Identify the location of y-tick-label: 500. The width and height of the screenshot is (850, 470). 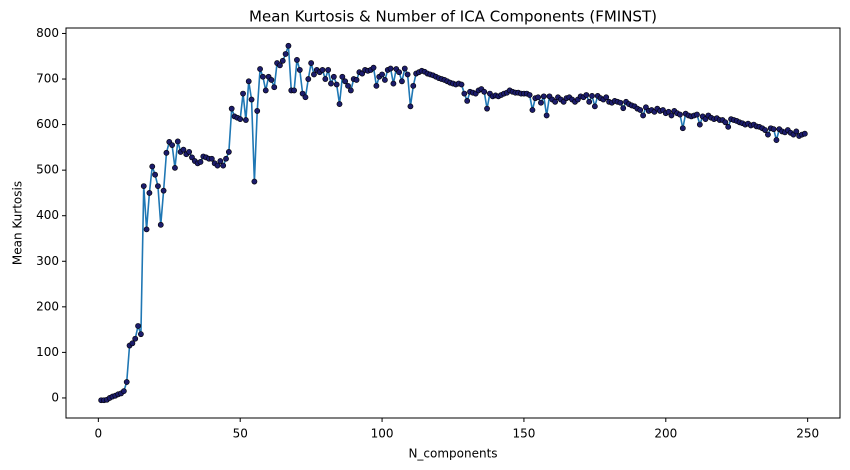
(47, 170).